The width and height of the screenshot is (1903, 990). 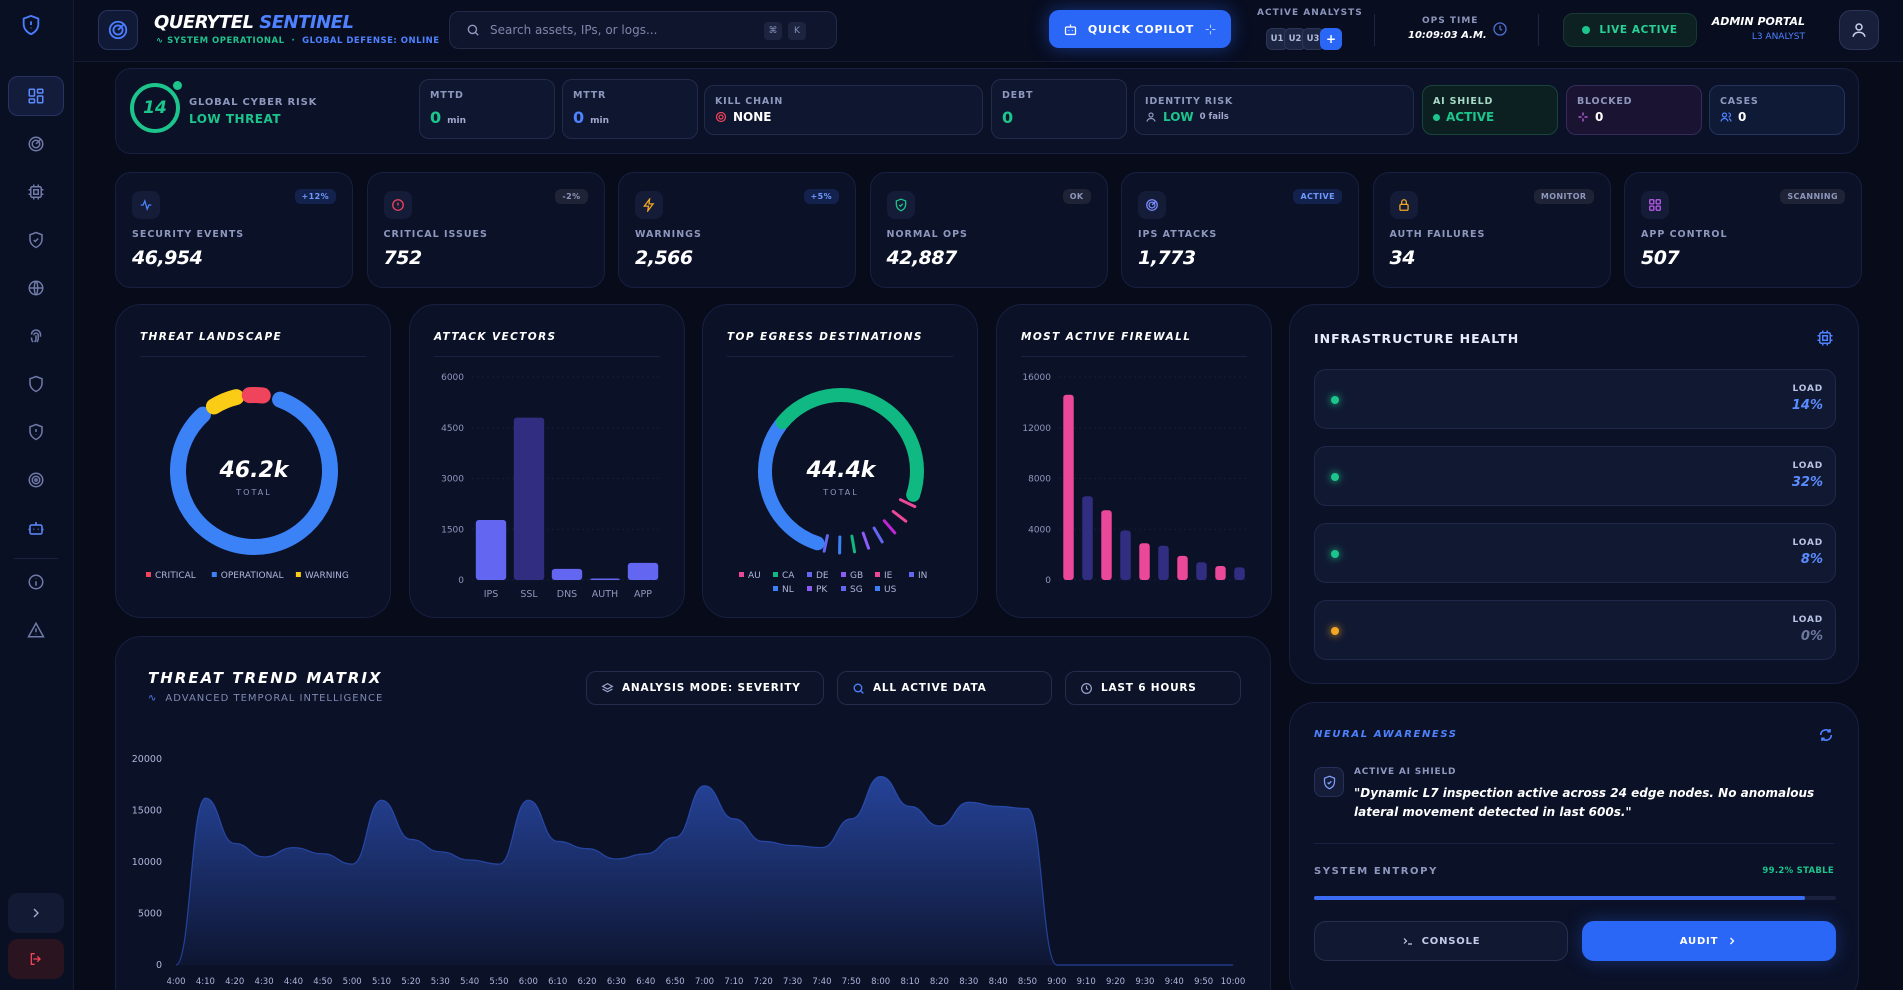 What do you see at coordinates (1087, 538) in the screenshot?
I see `bar-fw2` at bounding box center [1087, 538].